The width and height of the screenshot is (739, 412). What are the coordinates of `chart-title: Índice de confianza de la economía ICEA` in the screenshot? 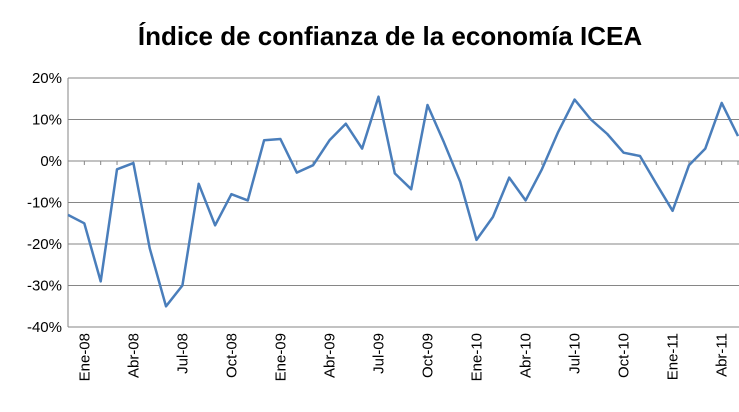 It's located at (390, 36).